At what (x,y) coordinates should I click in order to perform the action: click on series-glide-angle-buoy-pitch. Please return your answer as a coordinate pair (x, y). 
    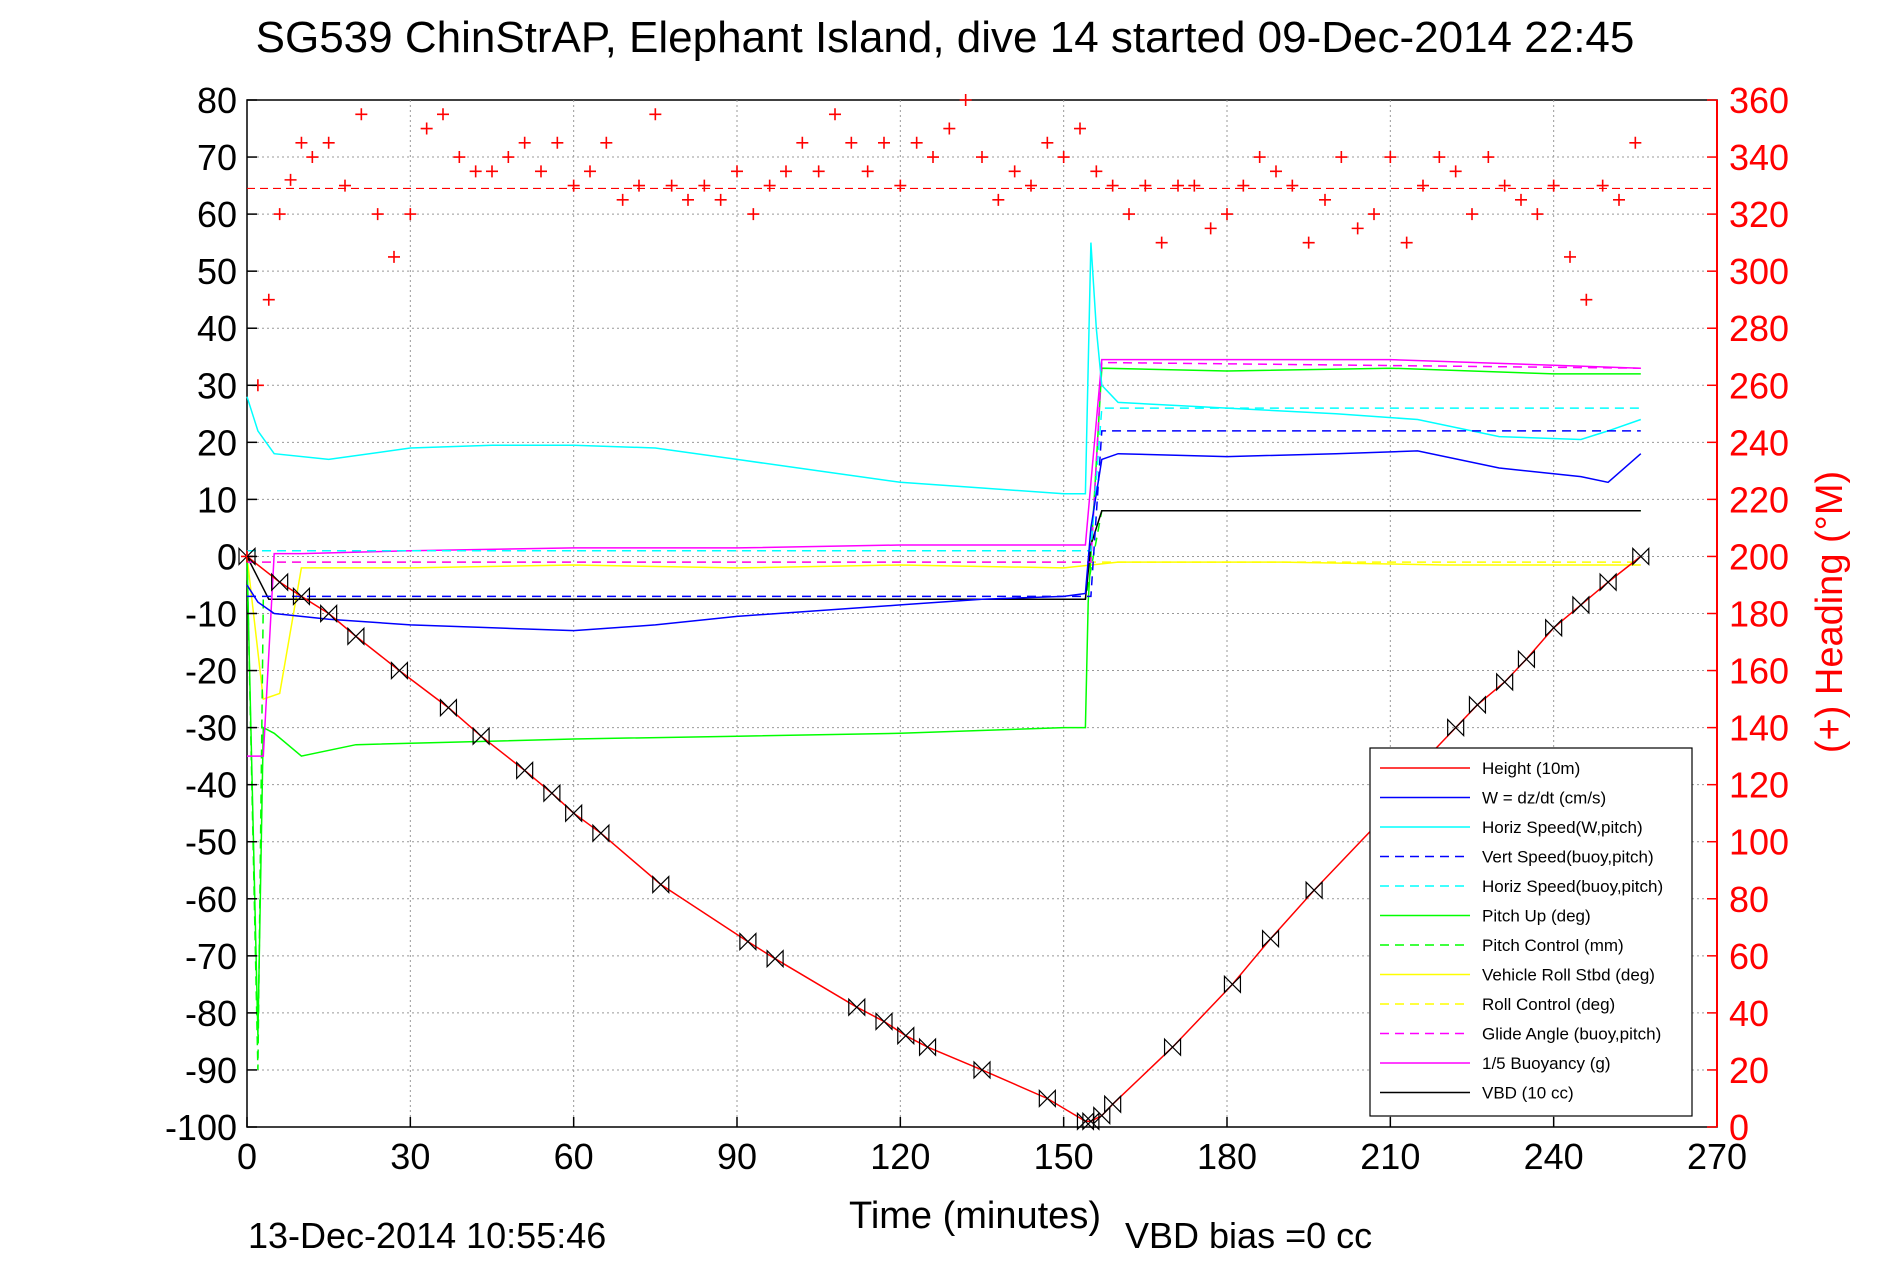
    Looking at the image, I should click on (944, 462).